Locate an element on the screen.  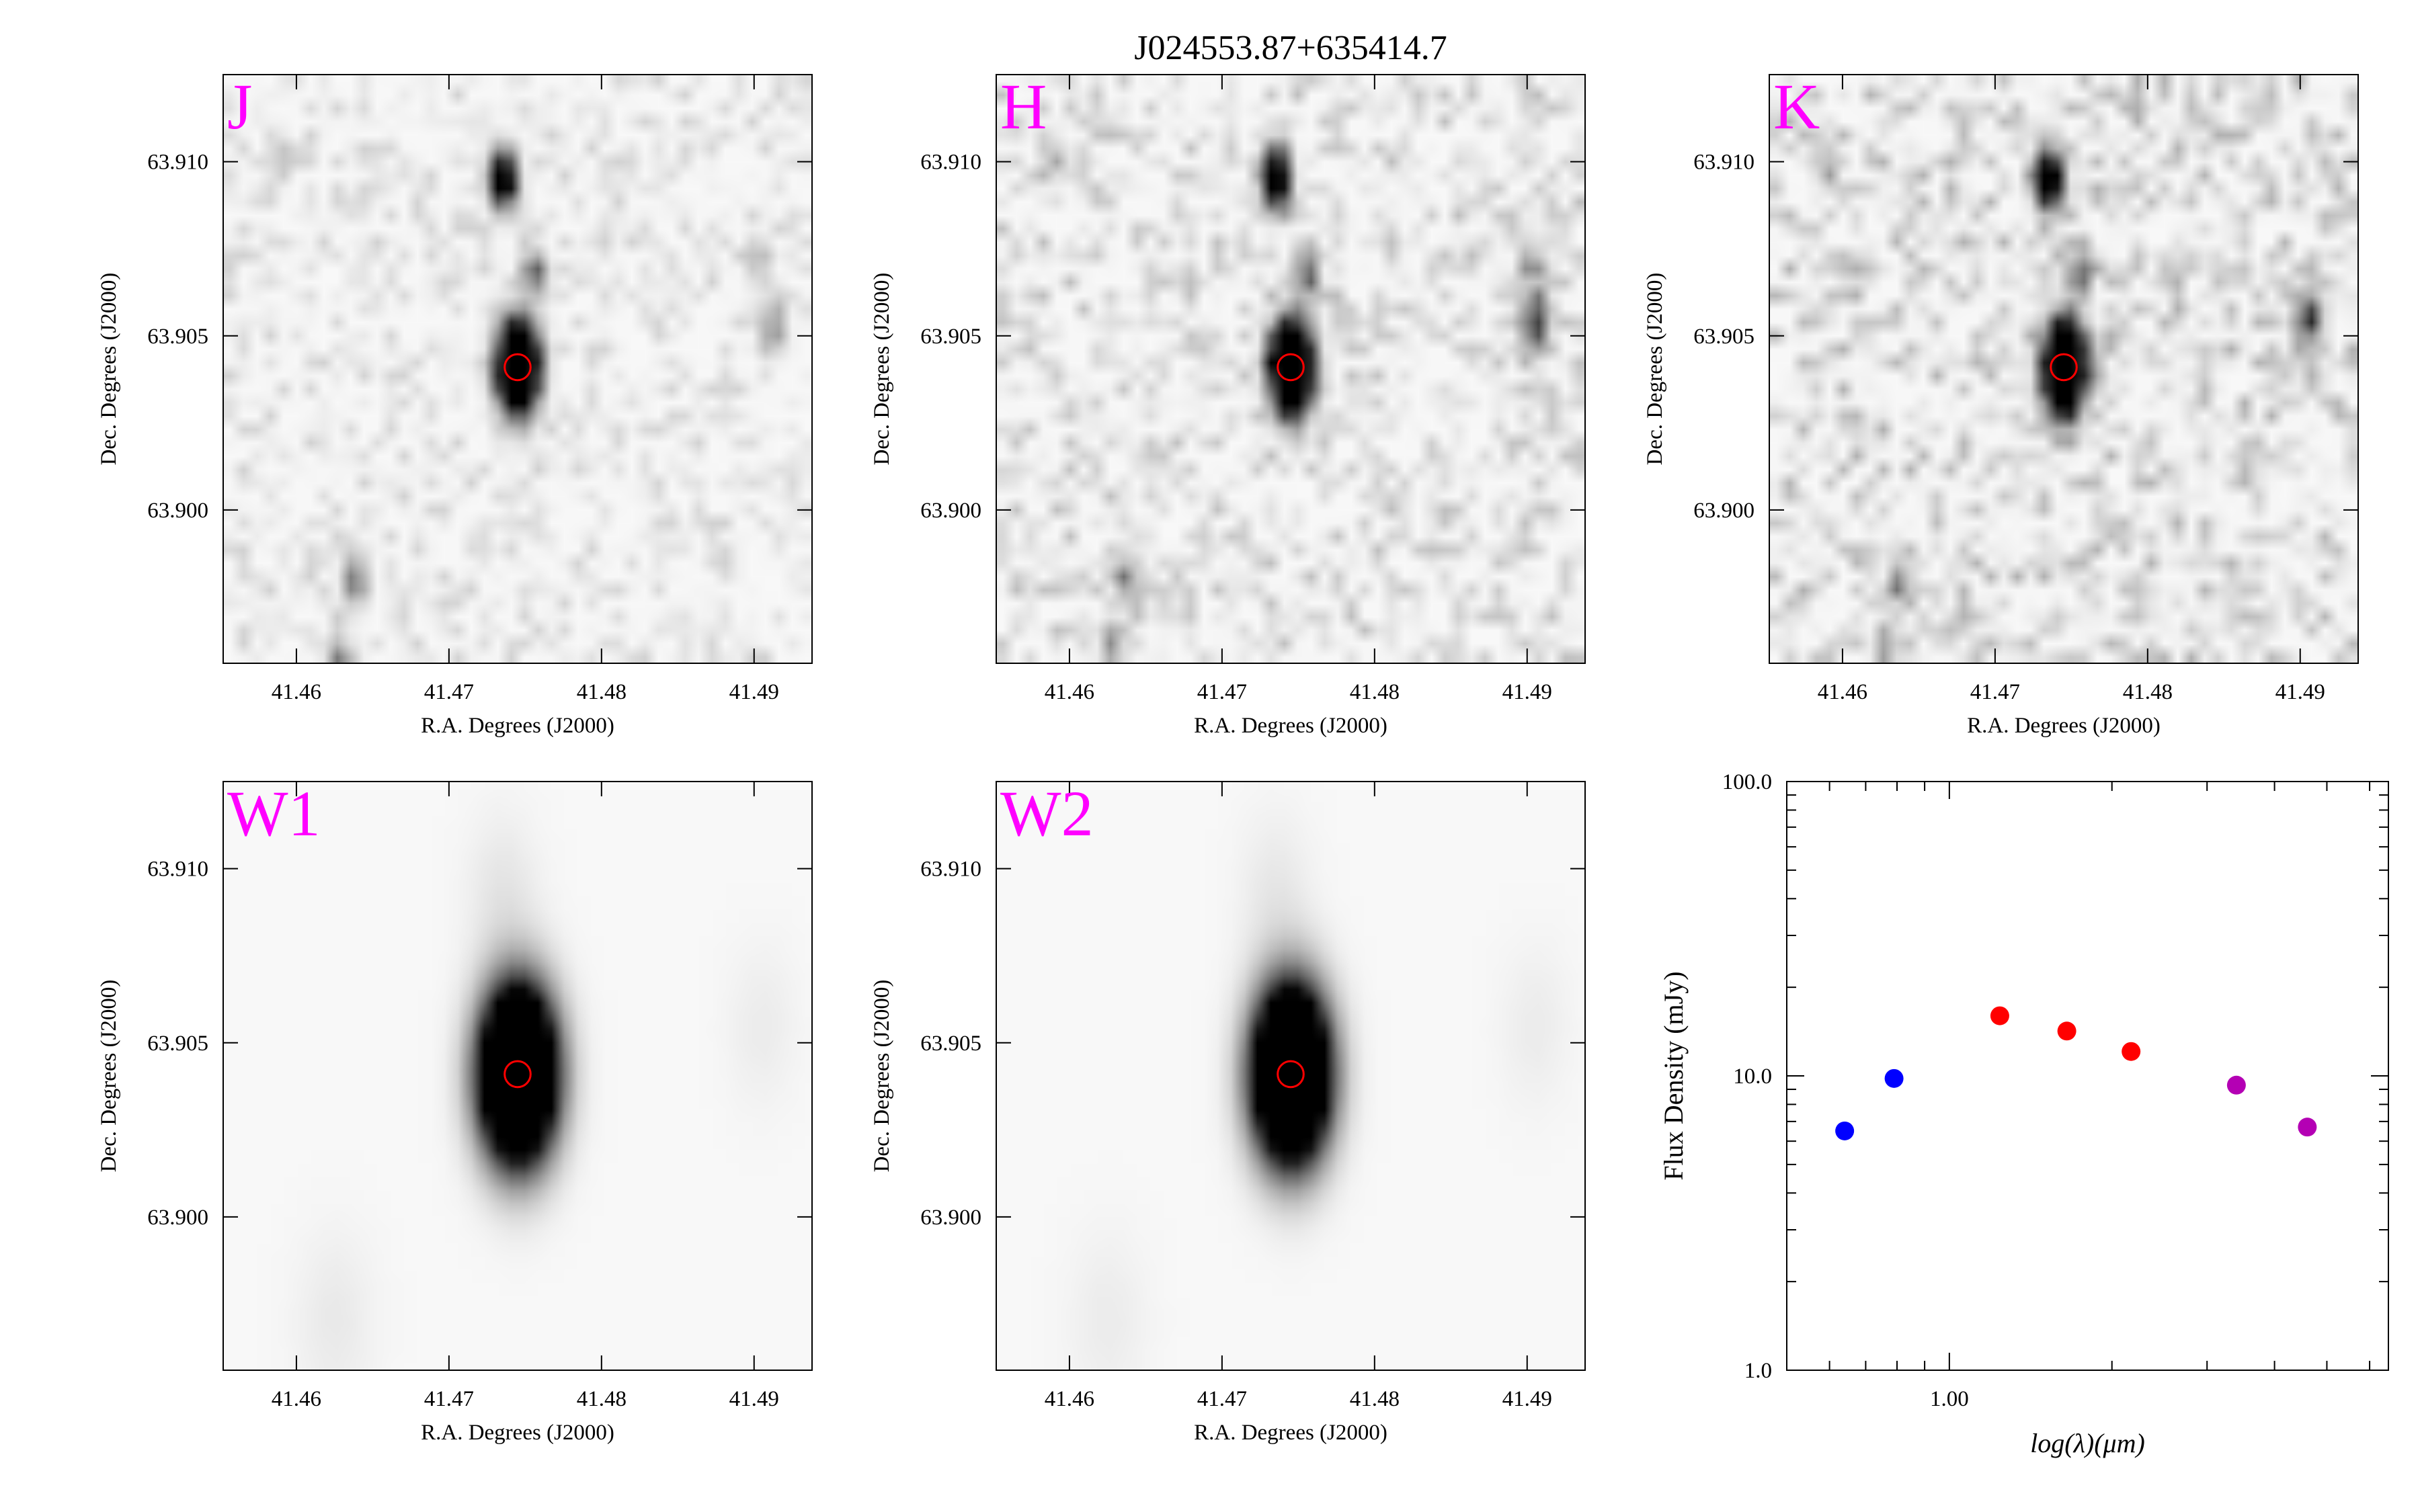
band-label: W1 is located at coordinates (274, 813).